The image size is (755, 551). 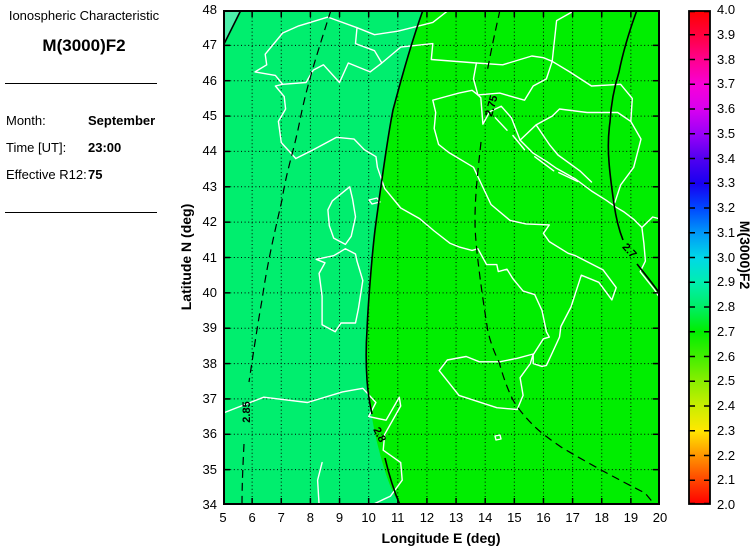 What do you see at coordinates (726, 405) in the screenshot?
I see `colorbar-tick-label: 2.4` at bounding box center [726, 405].